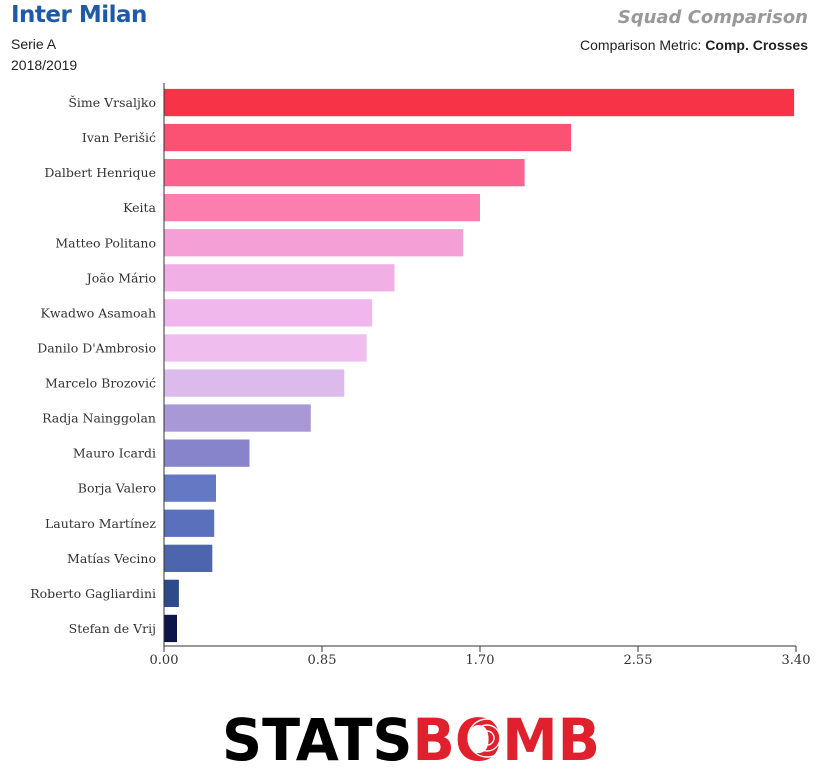  What do you see at coordinates (120, 277) in the screenshot?
I see `category-label: João Mário` at bounding box center [120, 277].